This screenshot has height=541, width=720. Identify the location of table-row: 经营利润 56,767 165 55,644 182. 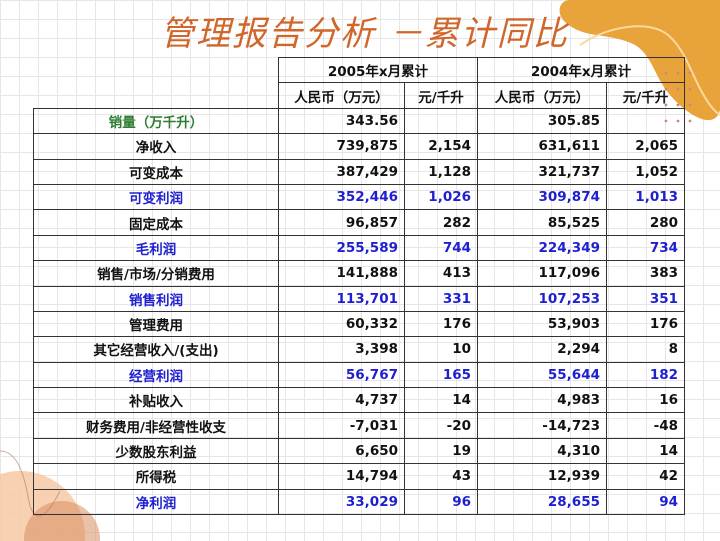
(359, 375).